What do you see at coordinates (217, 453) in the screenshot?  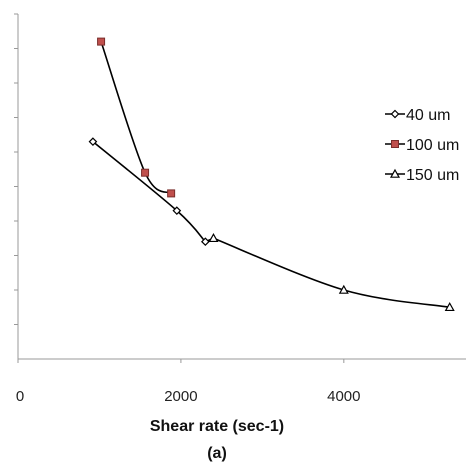 I see `figure-caption: (a)` at bounding box center [217, 453].